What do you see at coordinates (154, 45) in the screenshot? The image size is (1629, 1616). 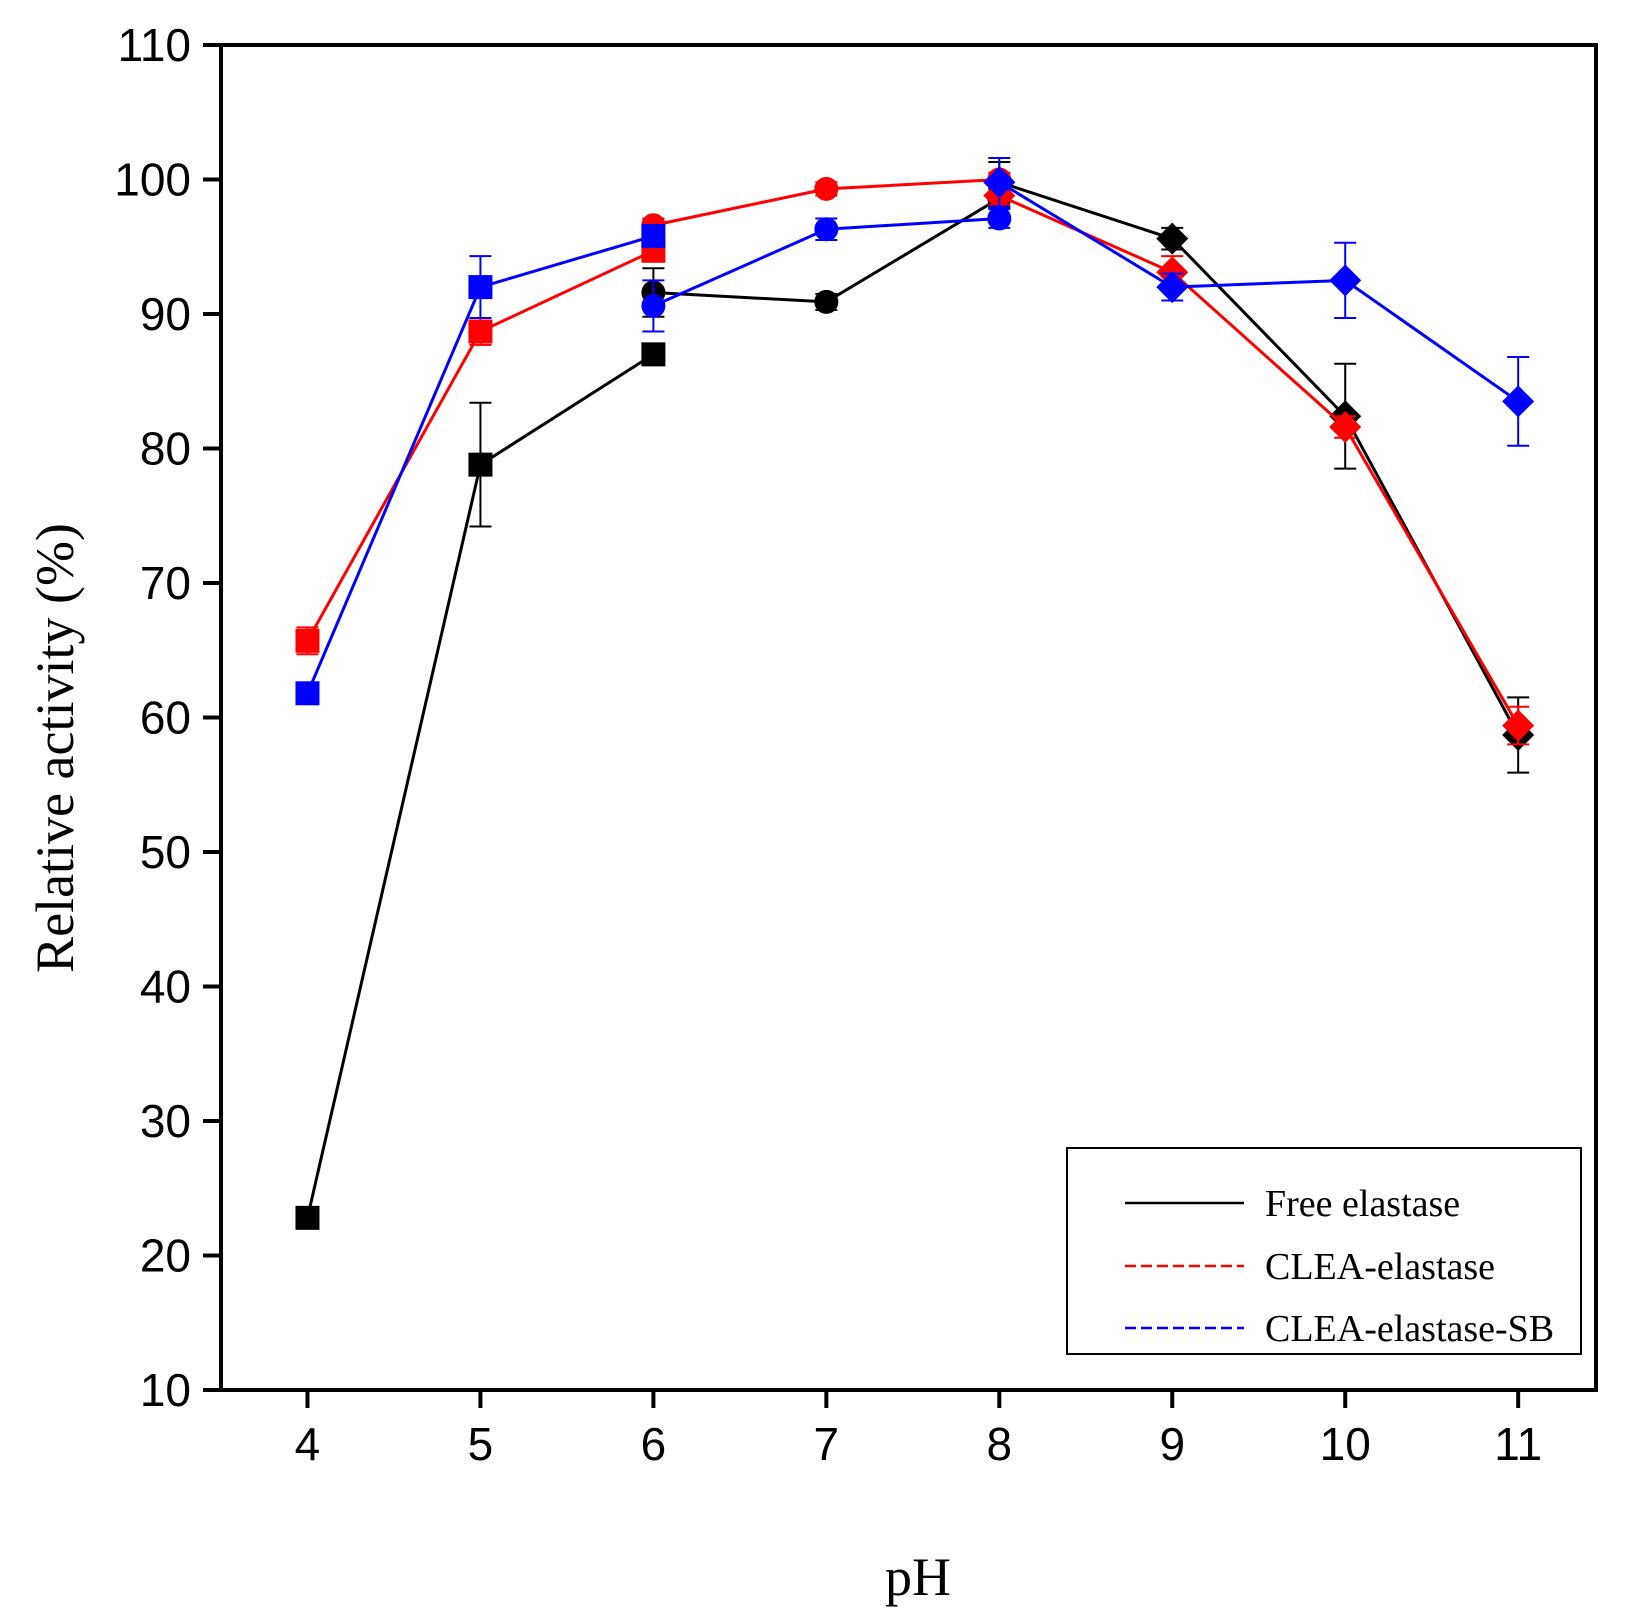 I see `y-tick-label: 110` at bounding box center [154, 45].